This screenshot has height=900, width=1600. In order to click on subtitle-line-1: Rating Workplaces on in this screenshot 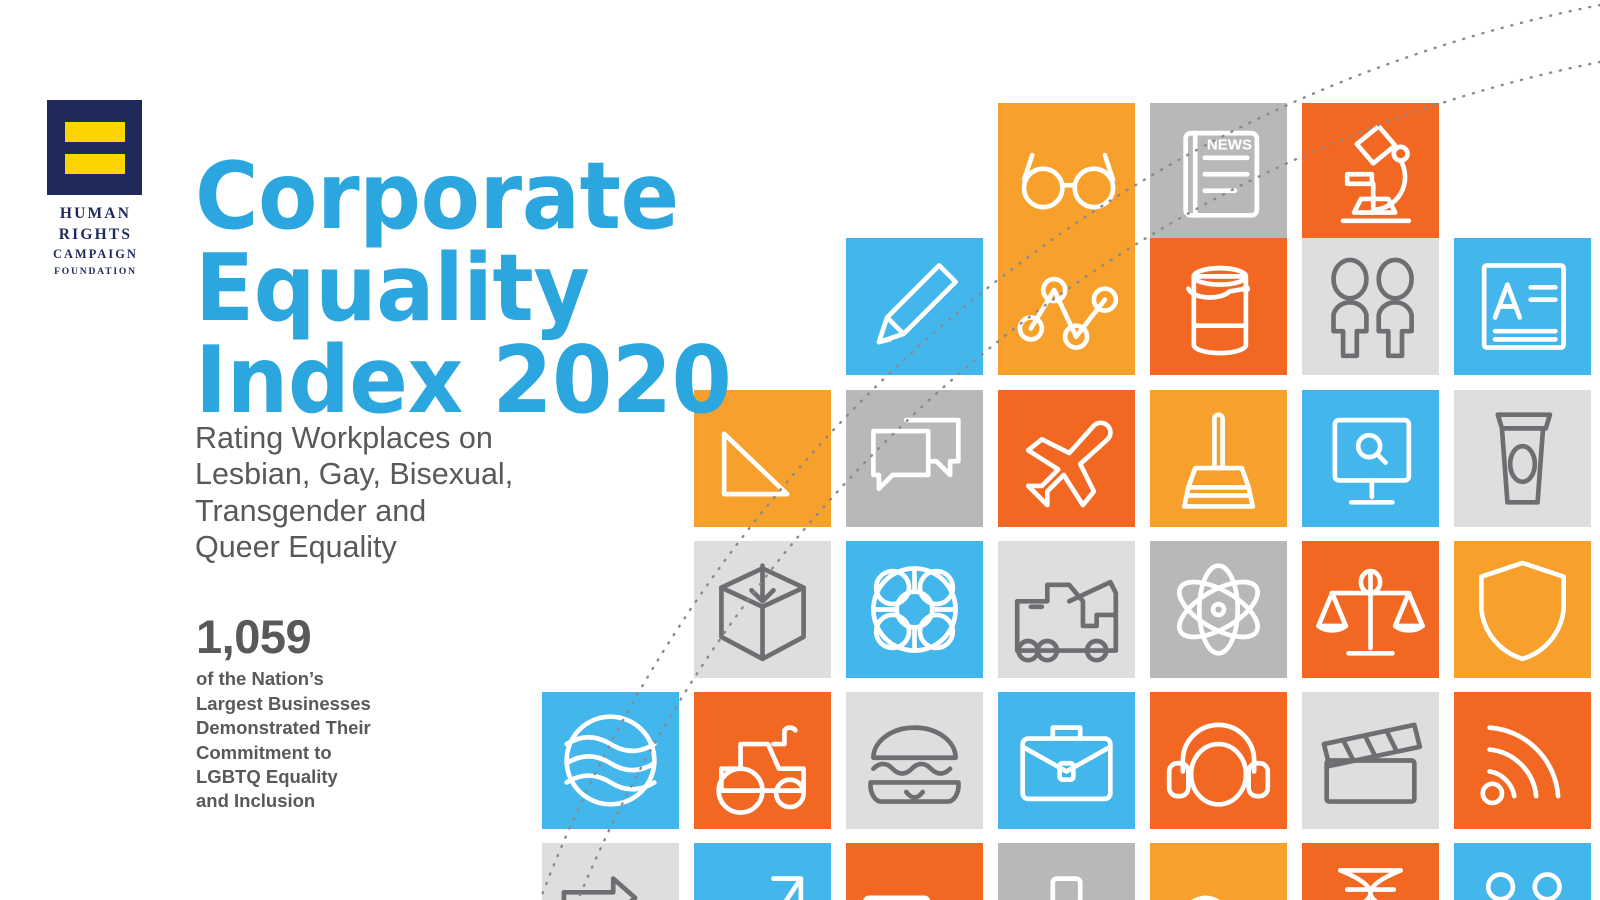, I will do `click(344, 438)`.